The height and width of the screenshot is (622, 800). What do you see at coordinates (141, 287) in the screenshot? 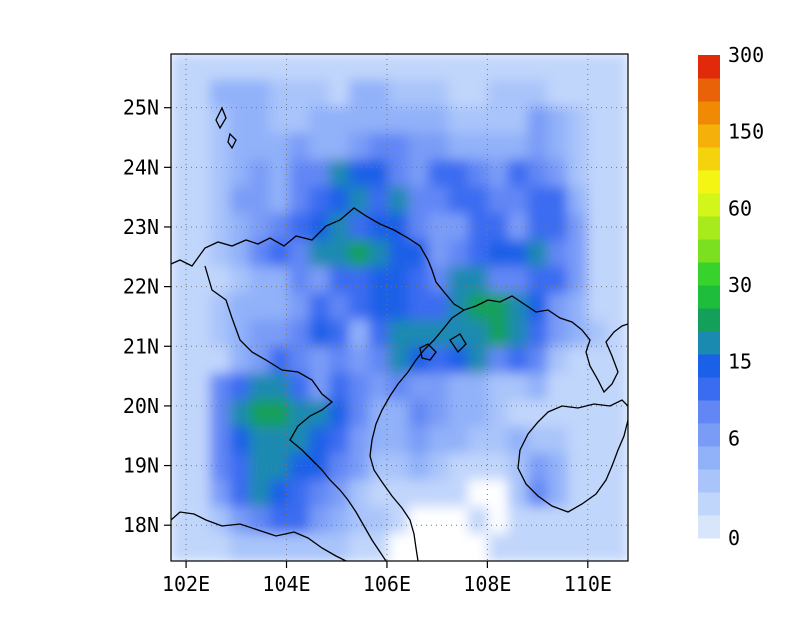
I see `lat-tick-label: 22N` at bounding box center [141, 287].